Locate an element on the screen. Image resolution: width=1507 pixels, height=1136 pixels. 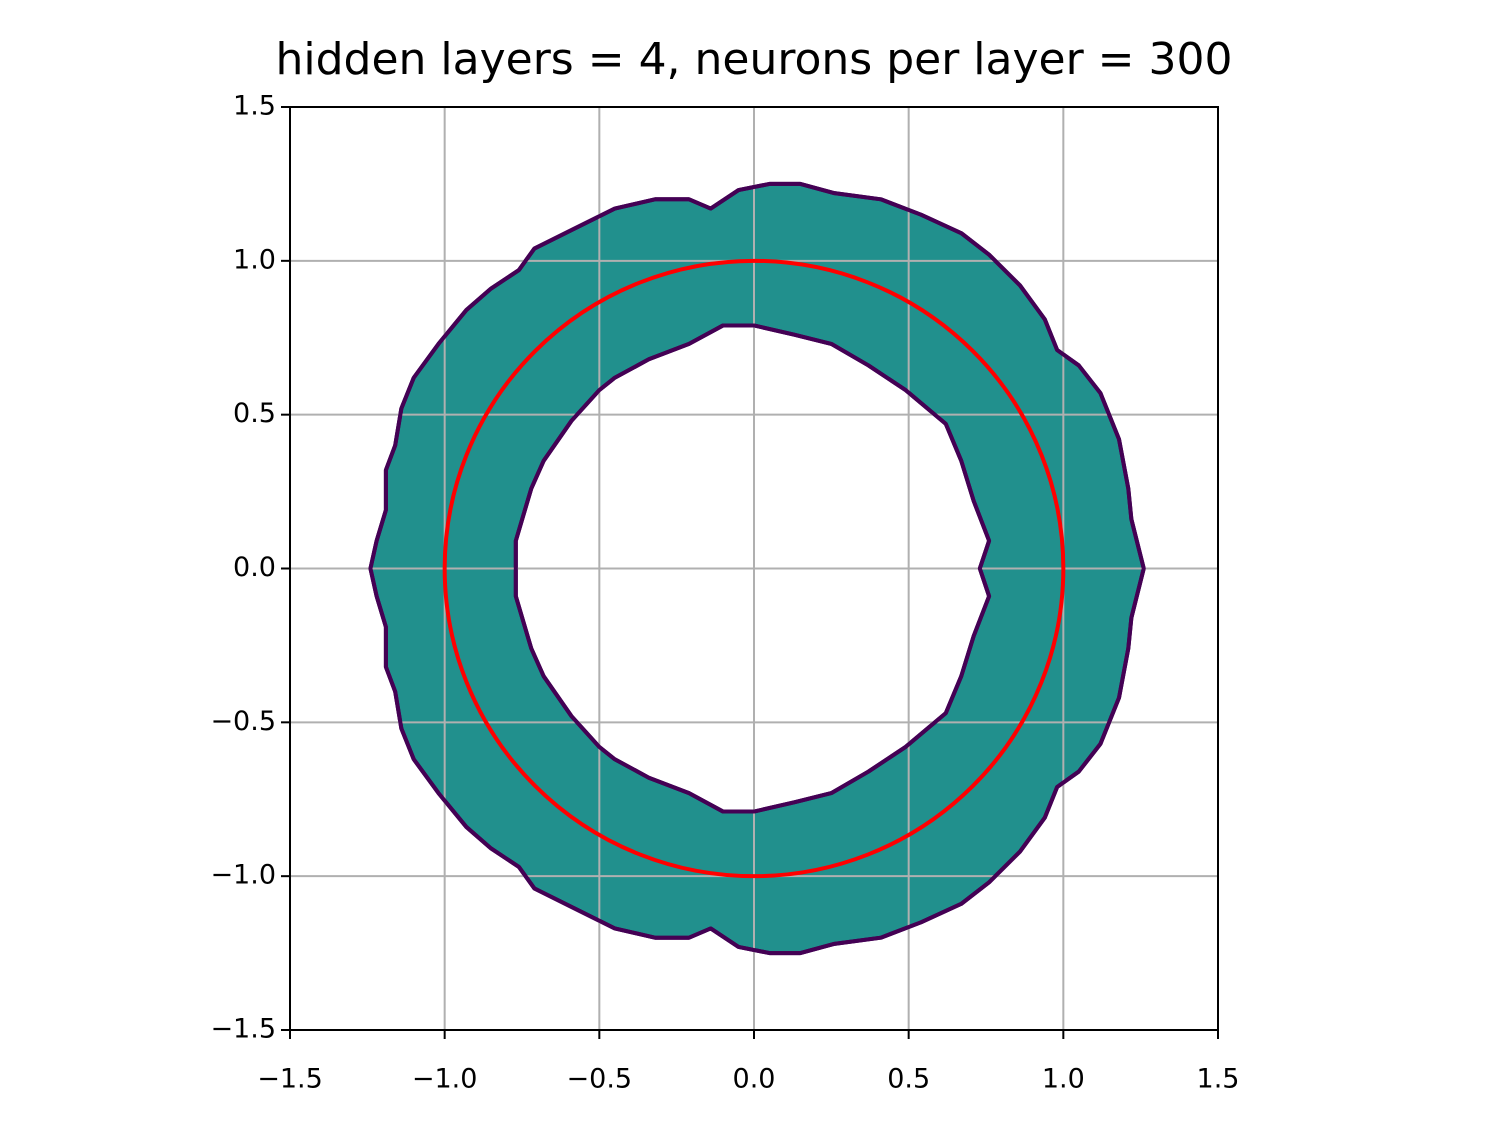
x-tick-label: 0.5 is located at coordinates (908, 1079).